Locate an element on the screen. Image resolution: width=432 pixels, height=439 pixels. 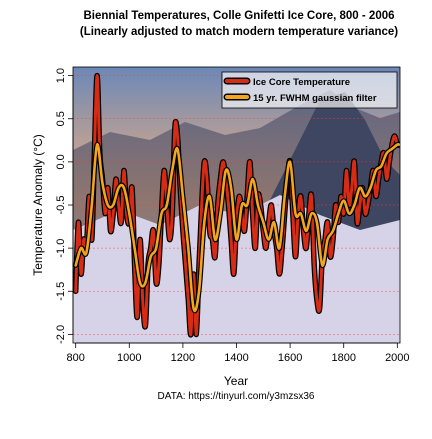
x-axis: 800 1000 1200 1400 1600 1800 2000 is located at coordinates (238, 353).